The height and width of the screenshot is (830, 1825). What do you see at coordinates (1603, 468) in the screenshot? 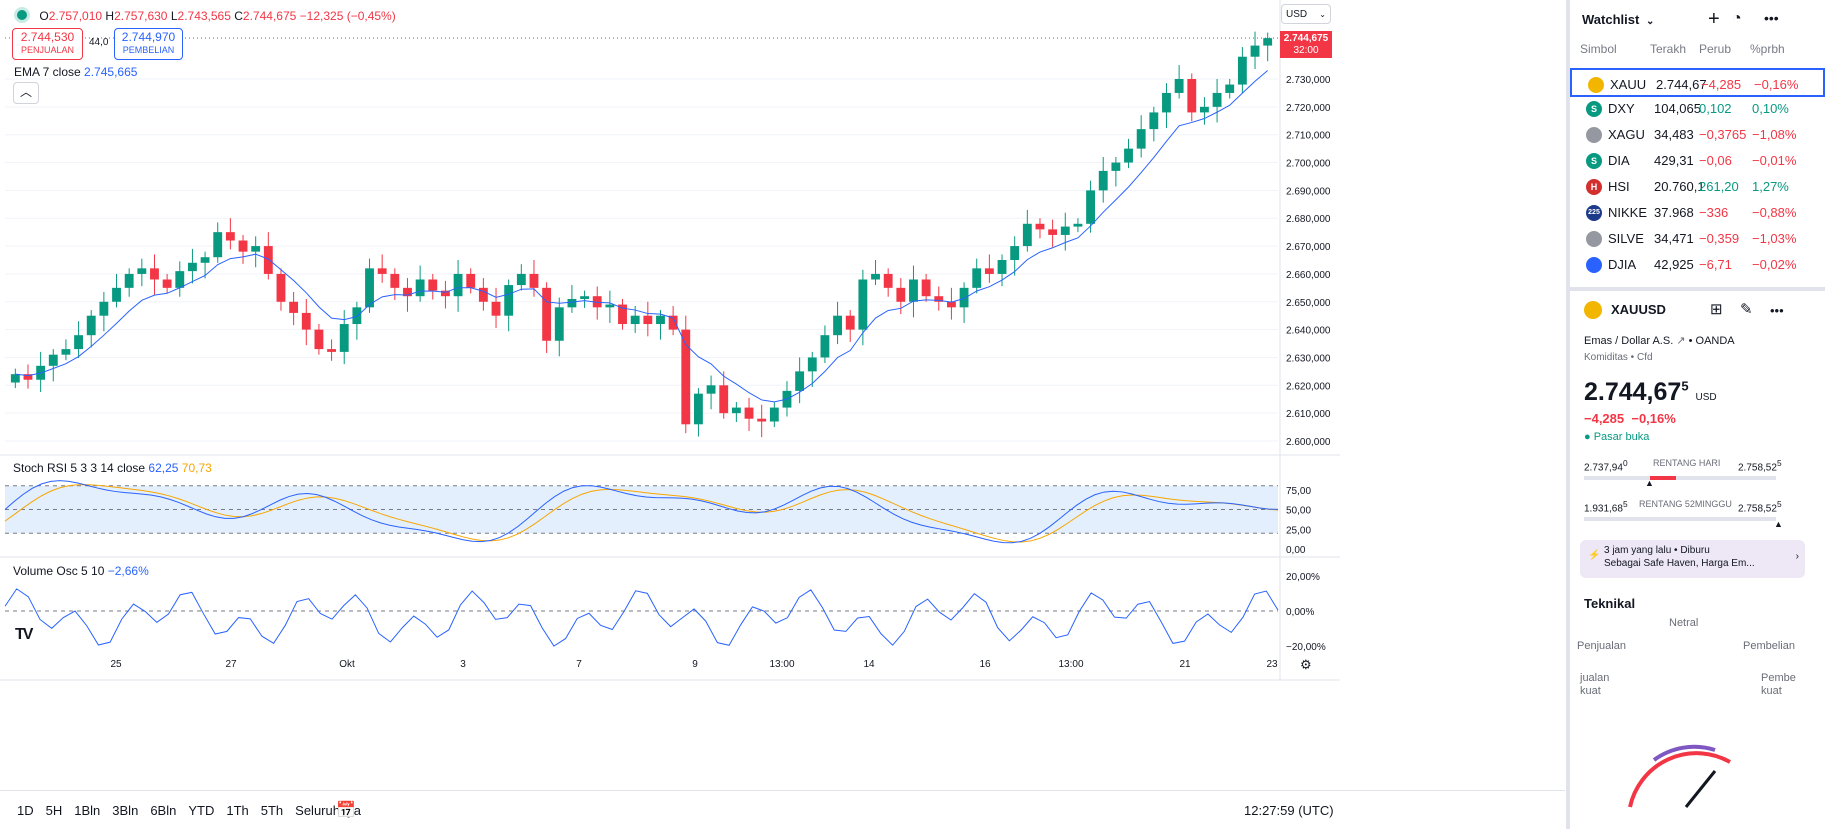
I see `day-low: 2.737,94` at bounding box center [1603, 468].